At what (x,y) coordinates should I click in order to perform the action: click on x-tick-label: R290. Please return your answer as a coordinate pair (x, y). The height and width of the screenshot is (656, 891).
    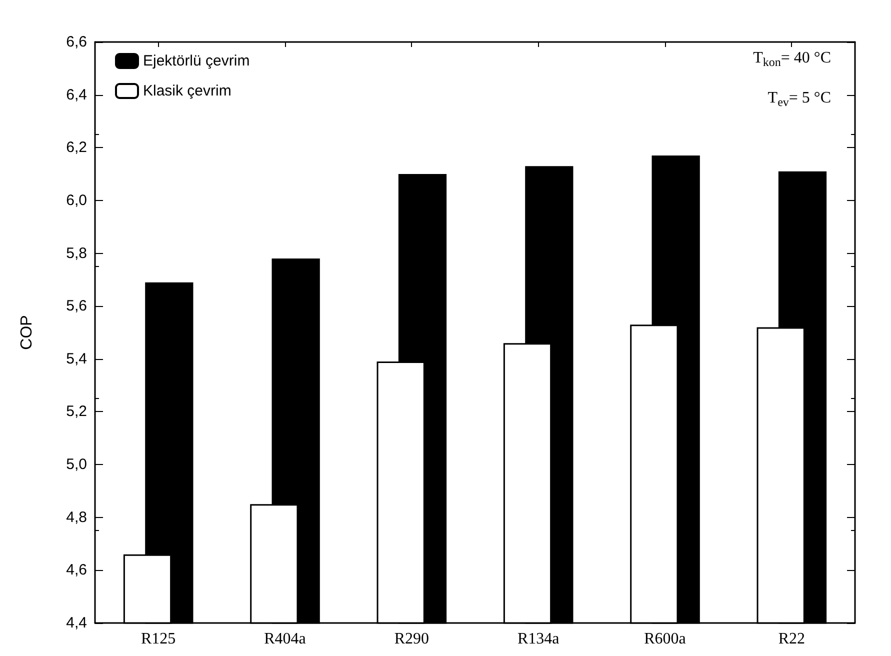
    Looking at the image, I should click on (412, 639).